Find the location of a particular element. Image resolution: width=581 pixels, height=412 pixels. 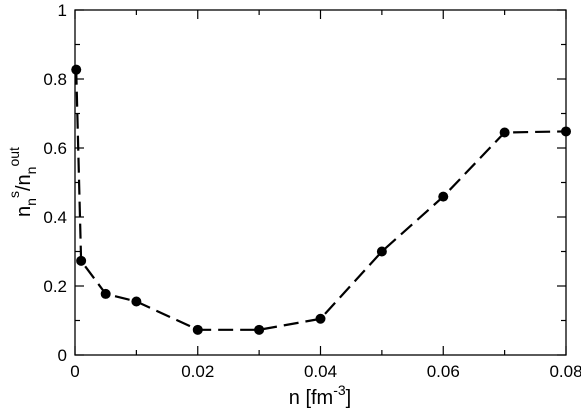

x-axis-title: n [fm-3] is located at coordinates (320, 395).